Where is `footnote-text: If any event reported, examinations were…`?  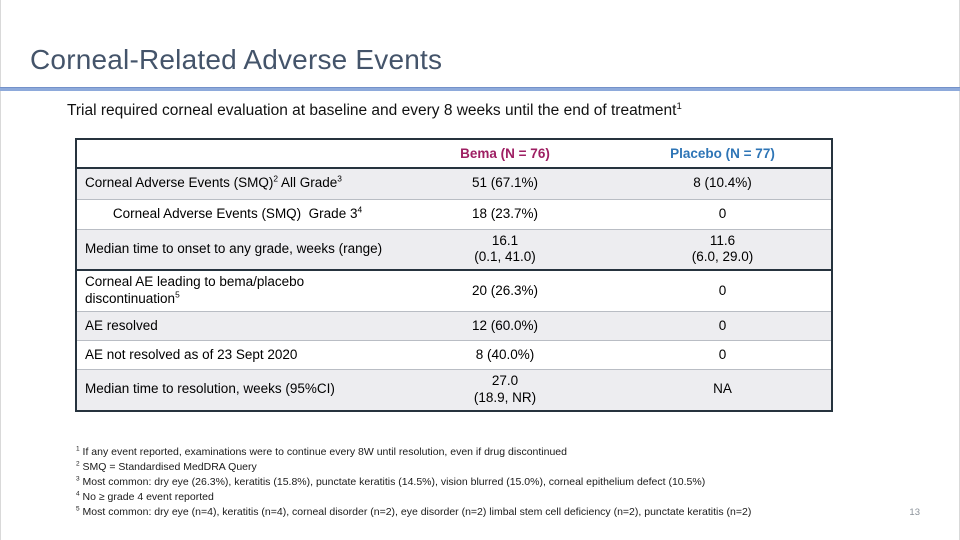
footnote-text: If any event reported, examinations were… is located at coordinates (323, 452).